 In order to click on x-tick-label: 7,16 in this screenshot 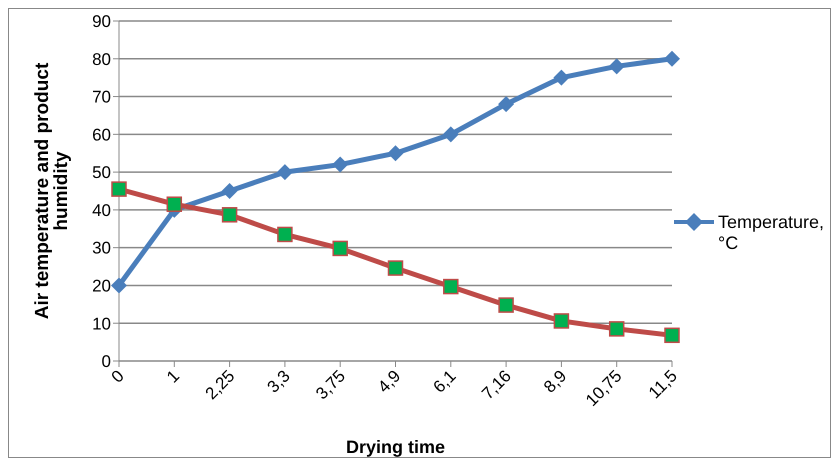, I will do `click(496, 385)`.